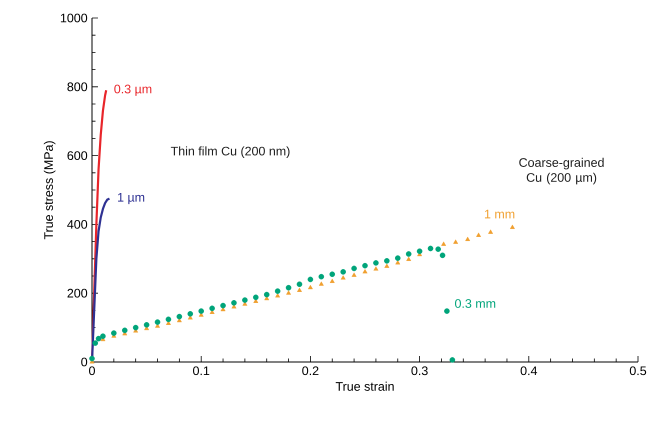 This screenshot has height=431, width=657. What do you see at coordinates (499, 214) in the screenshot?
I see `series-label: 1 mm` at bounding box center [499, 214].